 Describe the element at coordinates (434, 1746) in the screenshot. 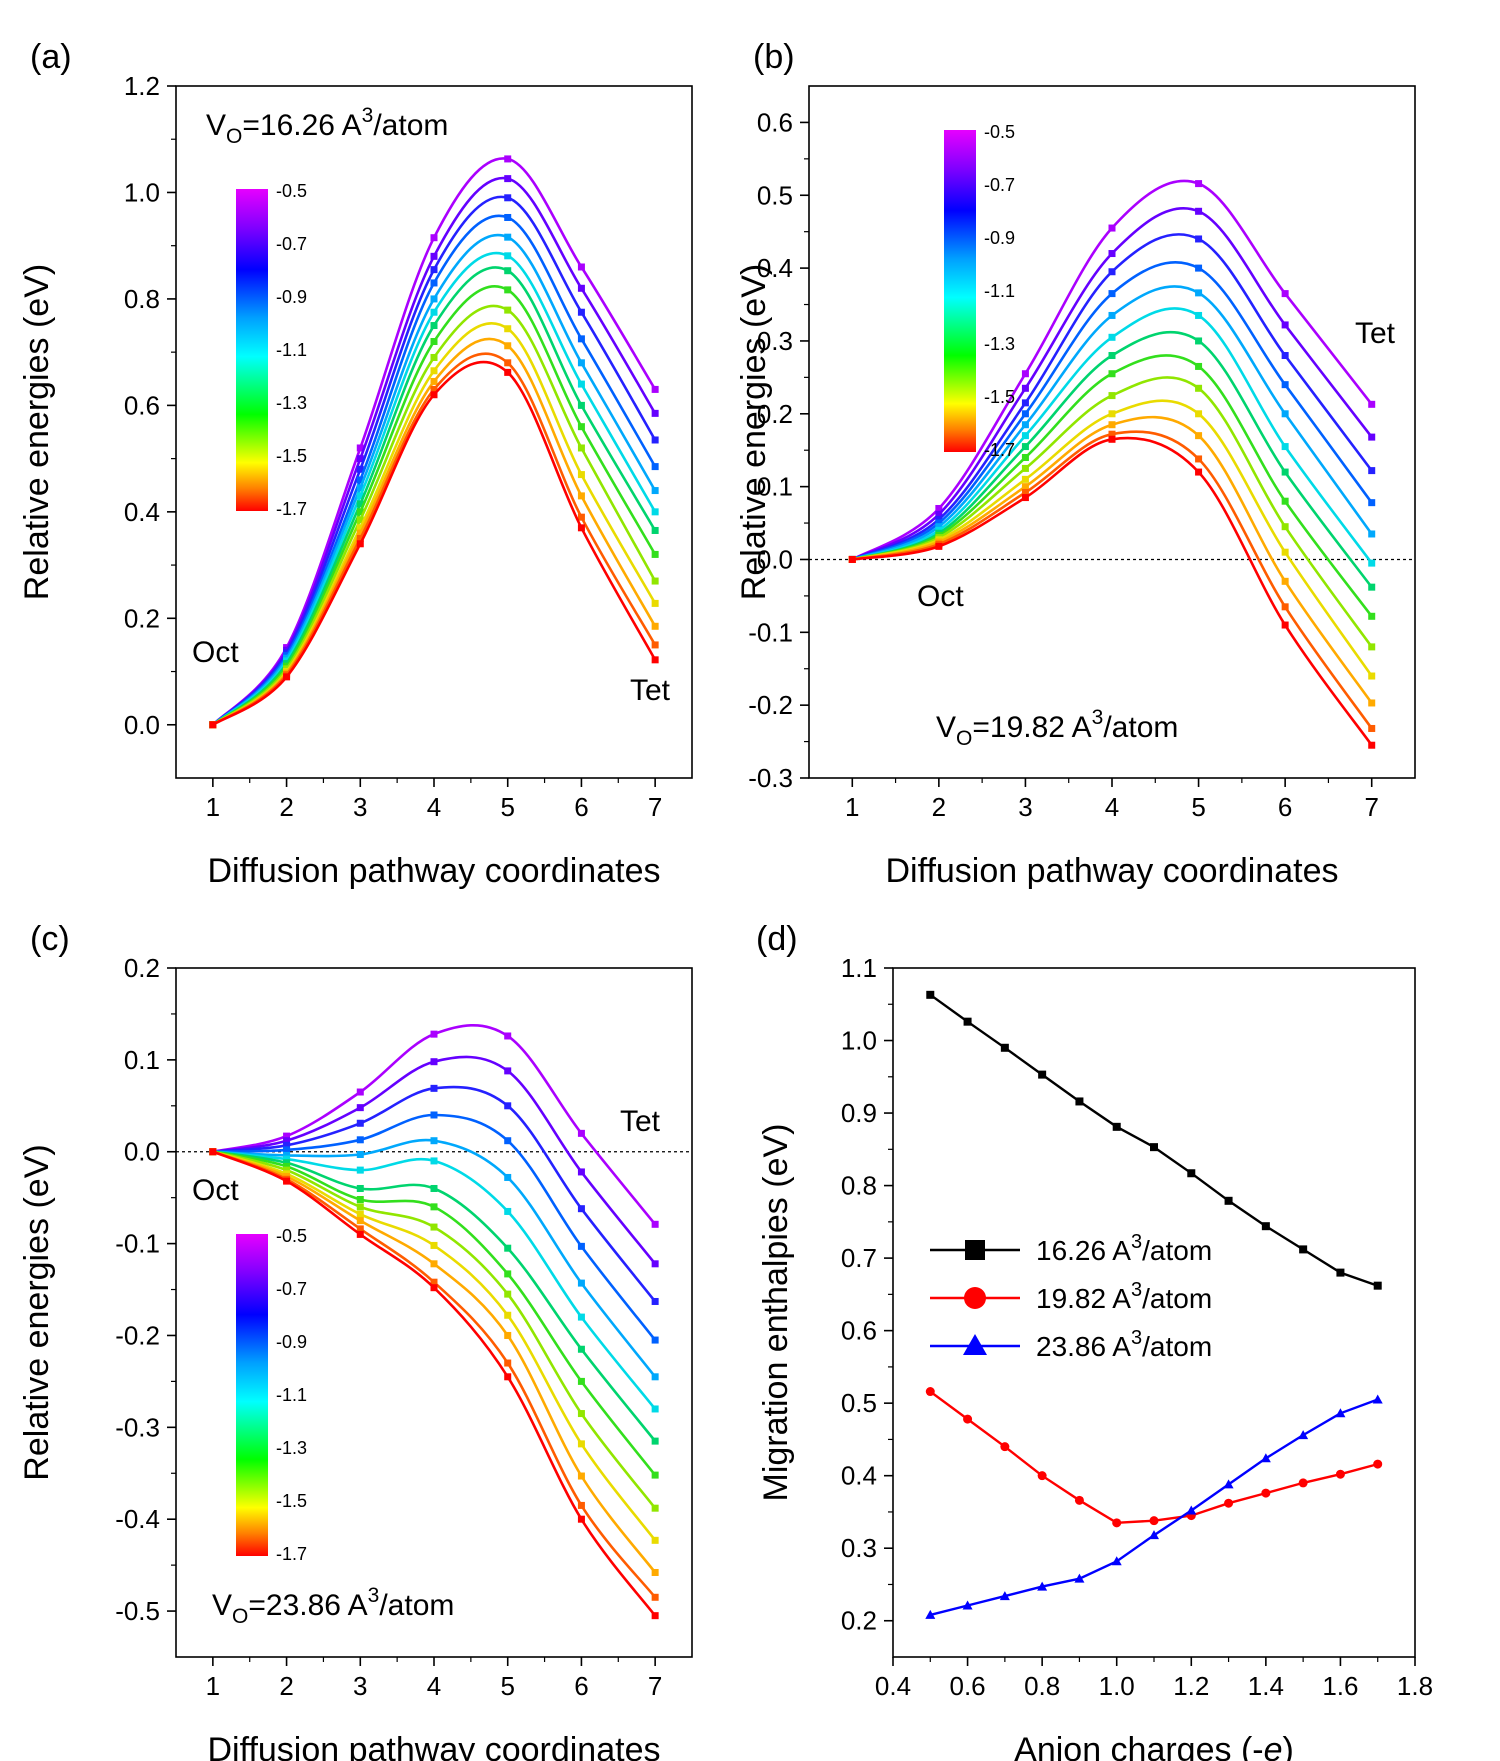

I see `x-axis-label: Diffusion pathway coordinates` at that location.